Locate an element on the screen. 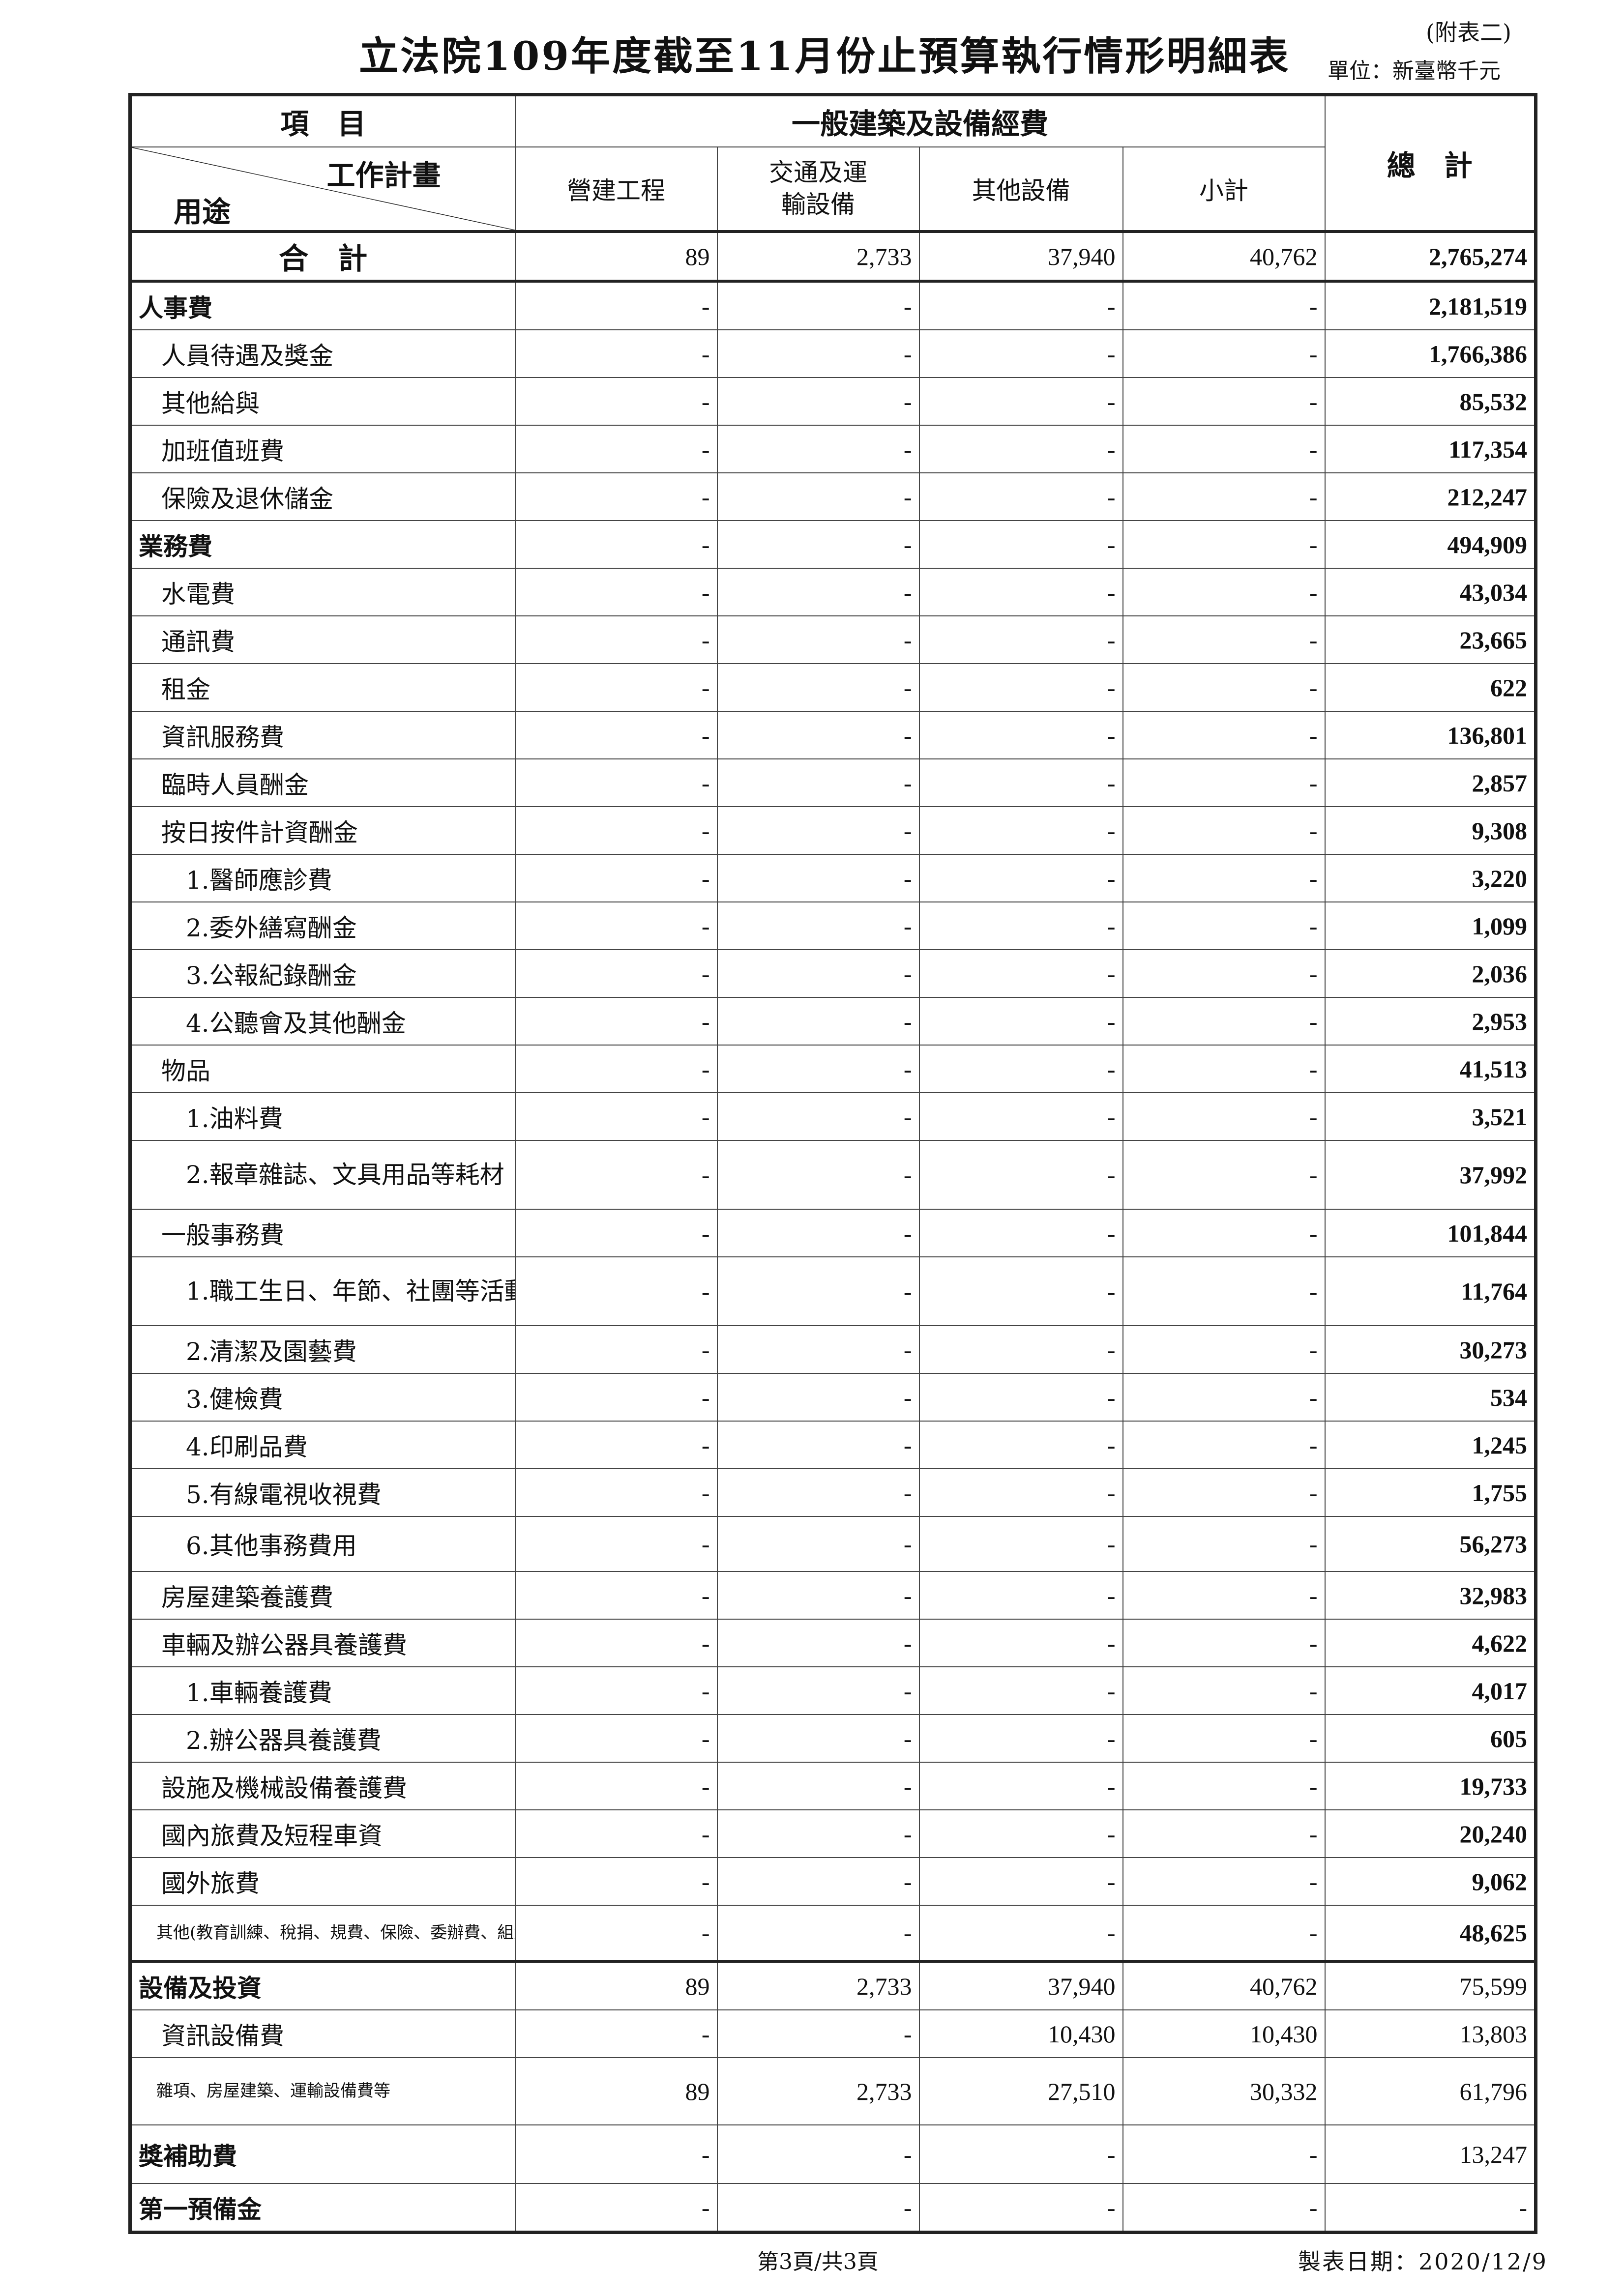 This screenshot has width=1624, height=2296. row-label: 物品 is located at coordinates (322, 1069).